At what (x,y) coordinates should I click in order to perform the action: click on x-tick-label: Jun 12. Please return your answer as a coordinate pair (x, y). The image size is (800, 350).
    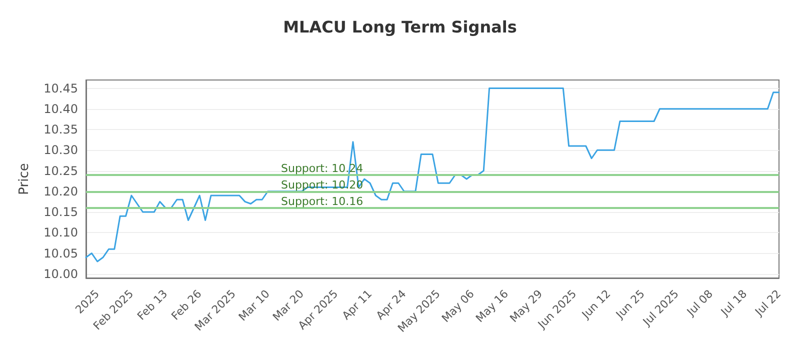
    Looking at the image, I should click on (596, 304).